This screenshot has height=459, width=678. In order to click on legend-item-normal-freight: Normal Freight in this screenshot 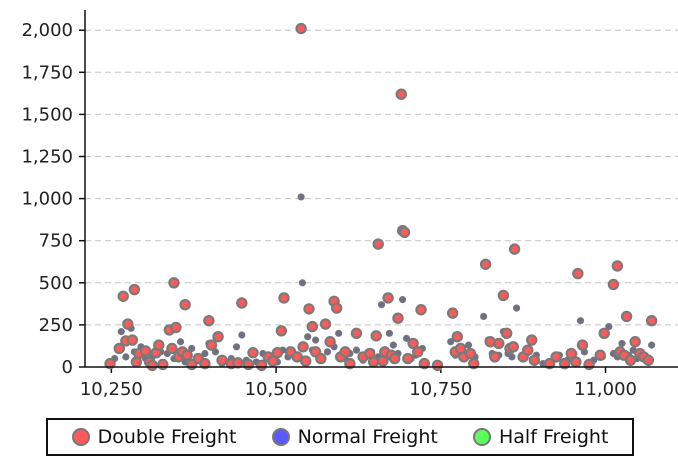, I will do `click(354, 437)`.